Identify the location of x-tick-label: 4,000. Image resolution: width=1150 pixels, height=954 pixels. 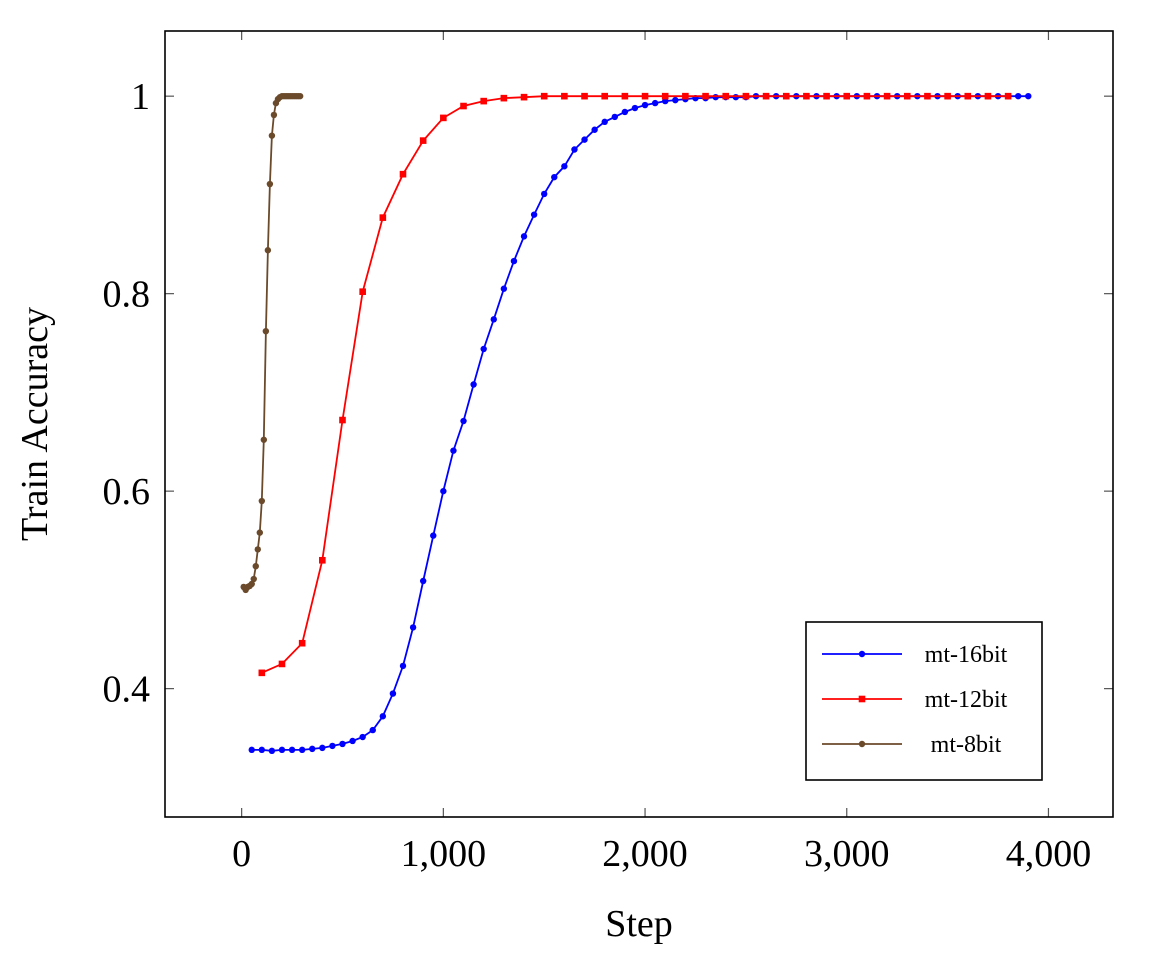
(1049, 854).